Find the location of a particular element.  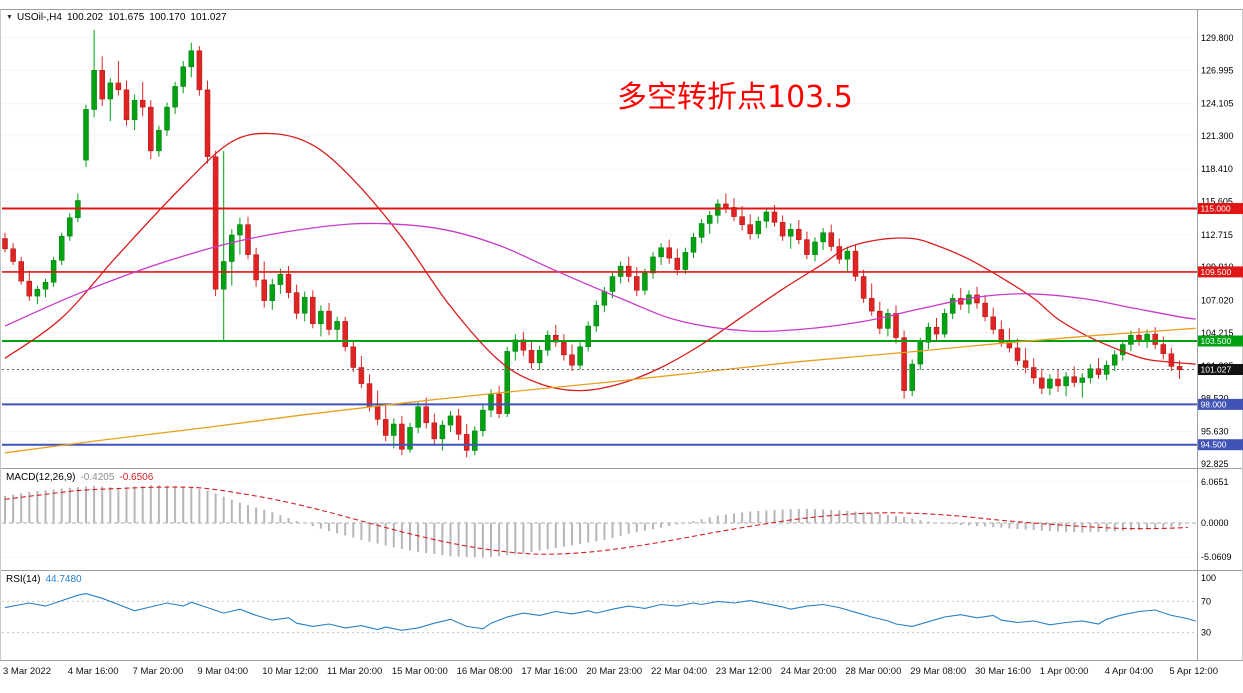

time-label: 20 Mar 23:00 is located at coordinates (614, 671).